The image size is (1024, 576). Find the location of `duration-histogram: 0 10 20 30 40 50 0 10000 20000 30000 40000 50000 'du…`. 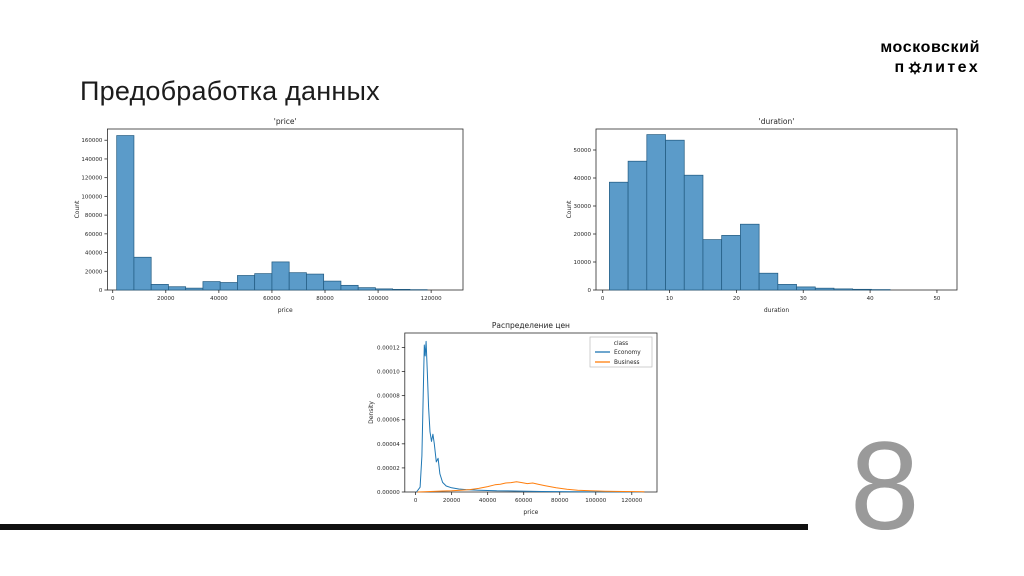

duration-histogram: 0 10 20 30 40 50 0 10000 20000 30000 40000 50000 'du… is located at coordinates (763, 215).